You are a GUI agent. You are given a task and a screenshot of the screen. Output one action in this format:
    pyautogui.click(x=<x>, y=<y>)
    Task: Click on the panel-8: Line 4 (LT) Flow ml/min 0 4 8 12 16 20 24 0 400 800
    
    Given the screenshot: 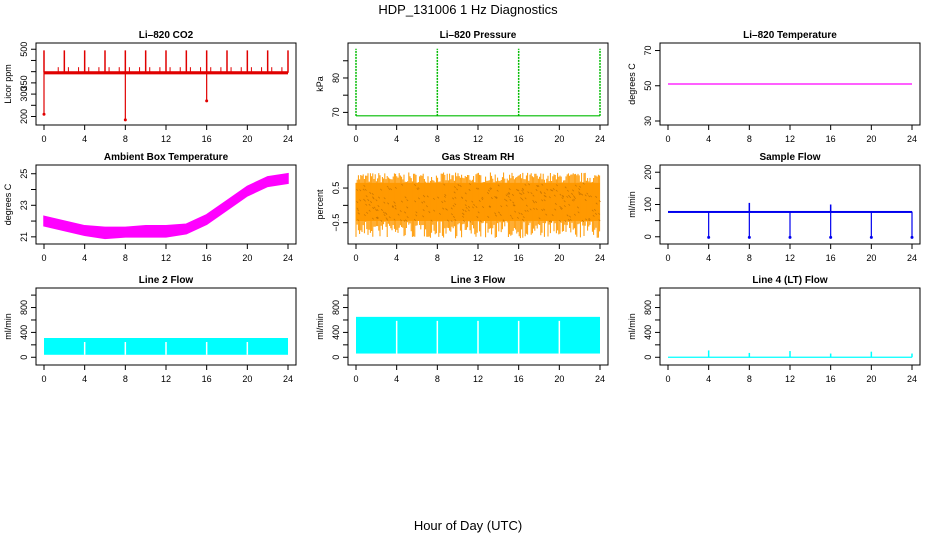 What is the action you would take?
    pyautogui.click(x=774, y=329)
    